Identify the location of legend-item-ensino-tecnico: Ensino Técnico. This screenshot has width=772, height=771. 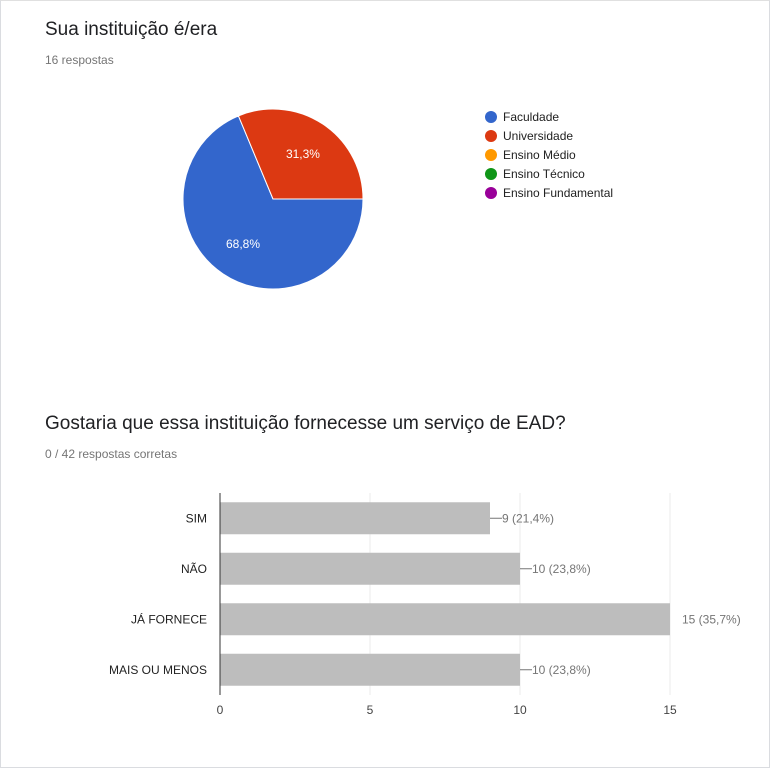
(549, 173).